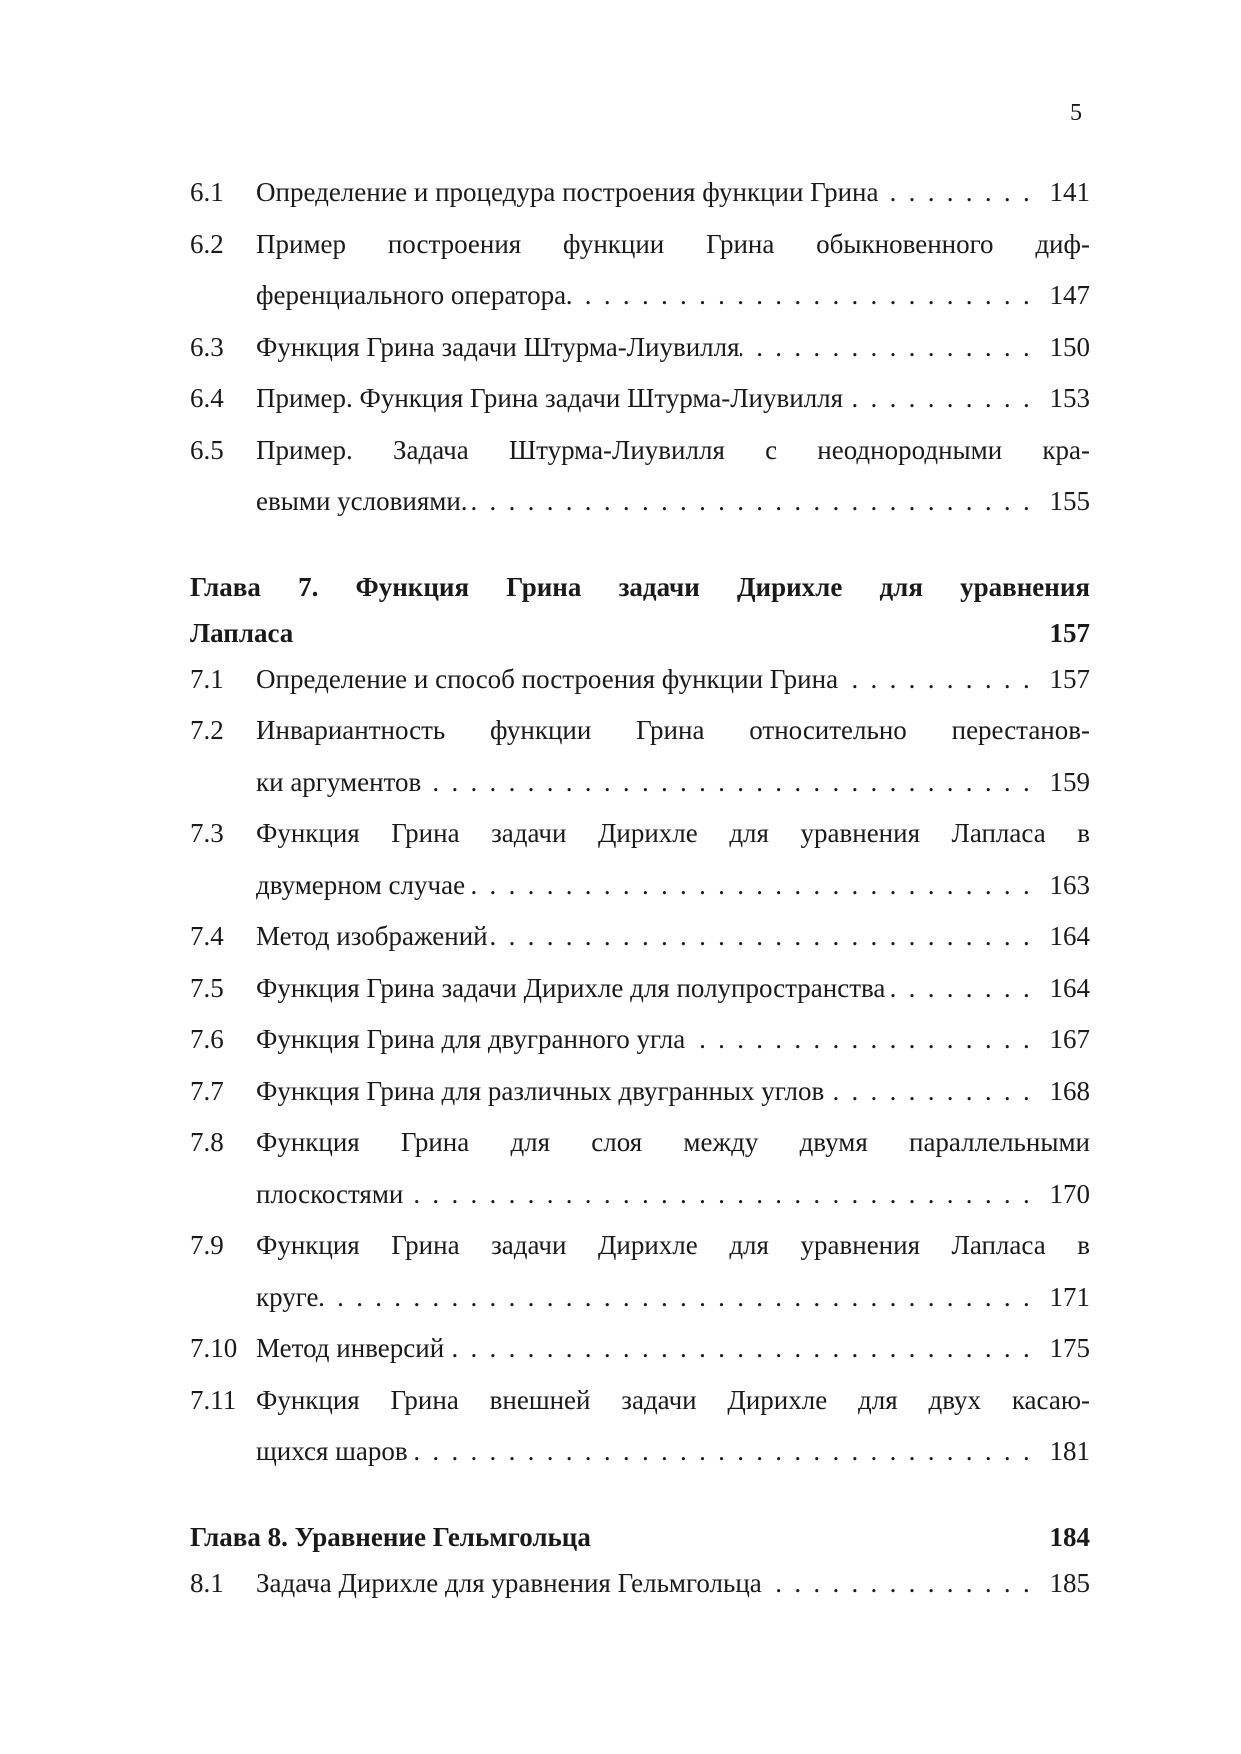 Image resolution: width=1241 pixels, height=1754 pixels. I want to click on page-number-ref: 168, so click(1070, 1090).